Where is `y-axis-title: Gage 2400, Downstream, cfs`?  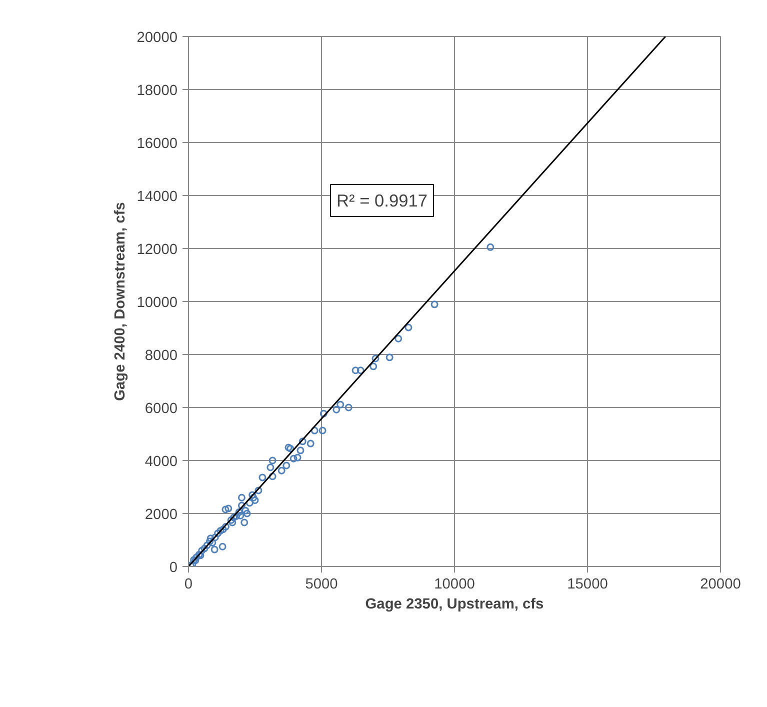 y-axis-title: Gage 2400, Downstream, cfs is located at coordinates (120, 301).